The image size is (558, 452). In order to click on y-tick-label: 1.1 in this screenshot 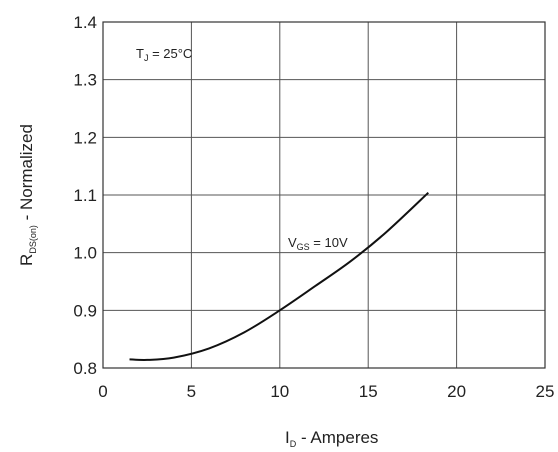, I will do `click(85, 195)`.